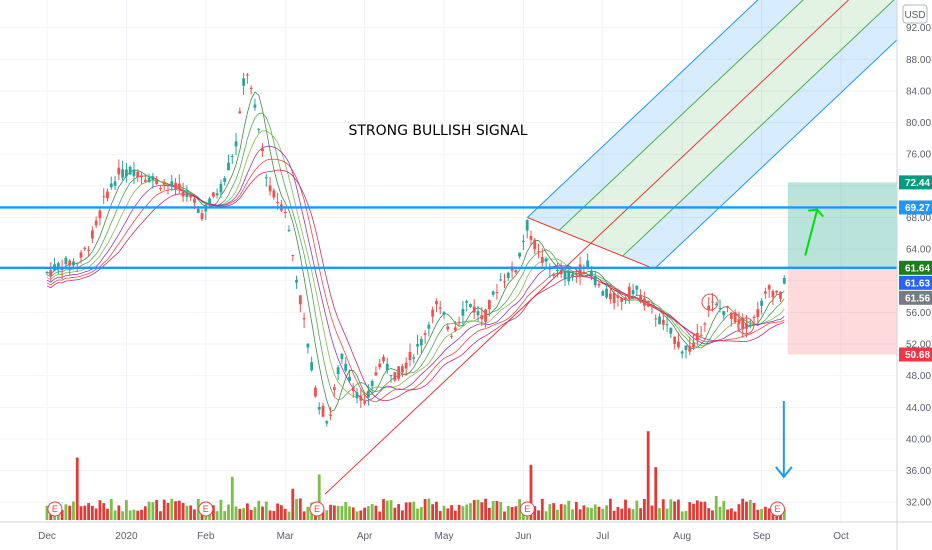 The width and height of the screenshot is (932, 550). I want to click on highlight-circle, so click(746, 326).